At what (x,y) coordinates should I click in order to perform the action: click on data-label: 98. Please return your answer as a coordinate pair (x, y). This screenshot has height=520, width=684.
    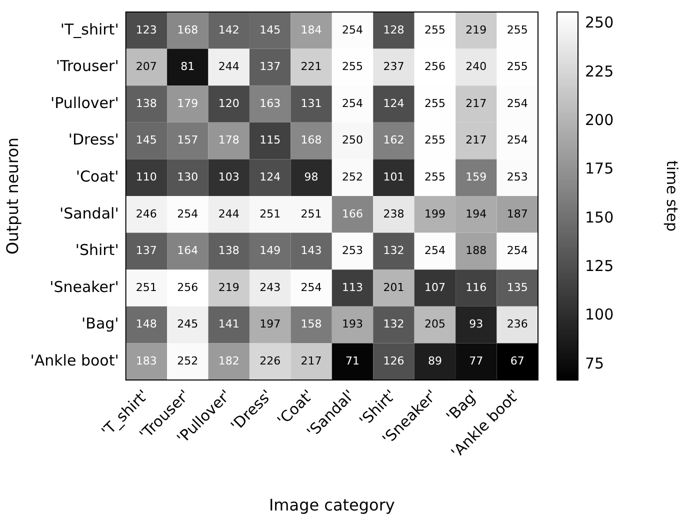
    Looking at the image, I should click on (311, 177).